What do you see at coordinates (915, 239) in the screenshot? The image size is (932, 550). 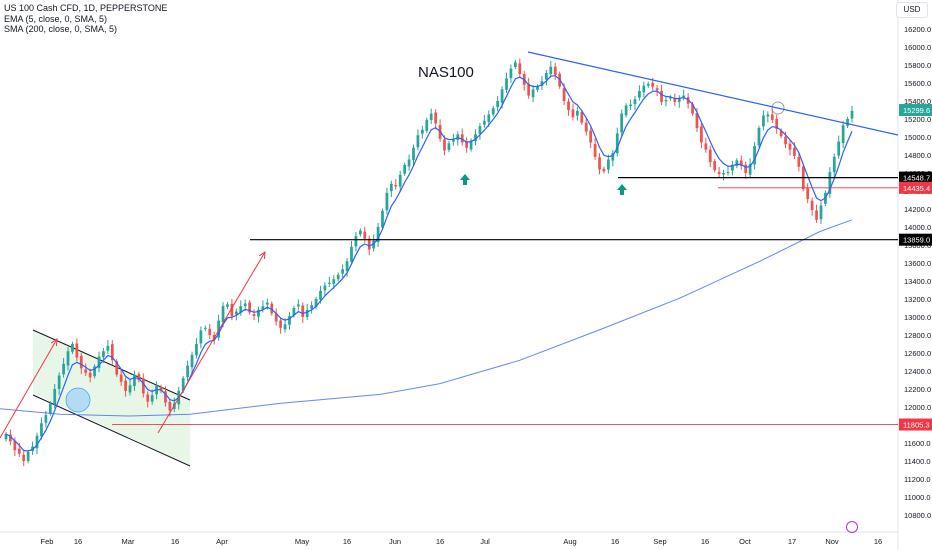 I see `level-price-tag` at bounding box center [915, 239].